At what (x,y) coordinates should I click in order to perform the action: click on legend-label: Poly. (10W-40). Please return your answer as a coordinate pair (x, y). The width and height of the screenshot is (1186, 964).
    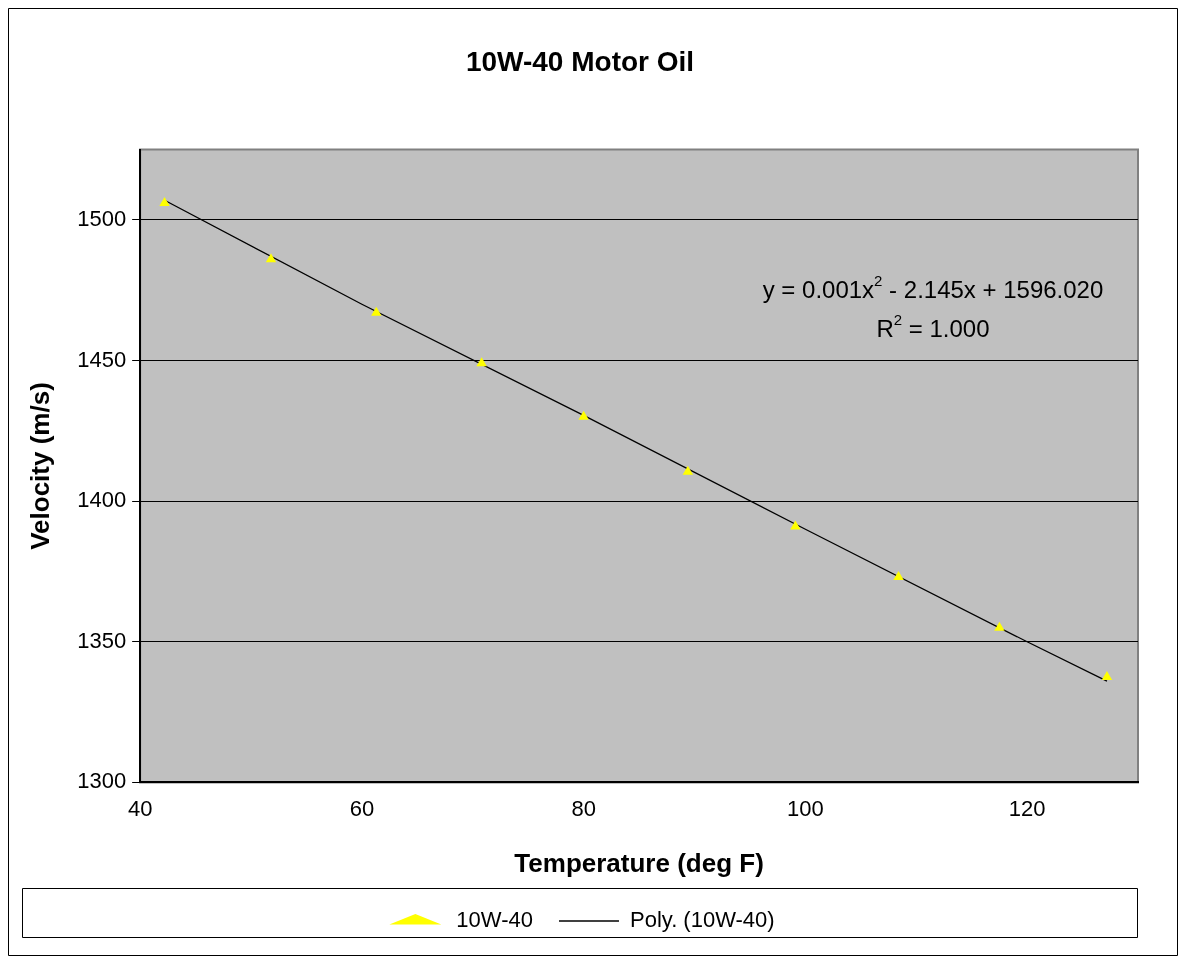
    Looking at the image, I should click on (702, 920).